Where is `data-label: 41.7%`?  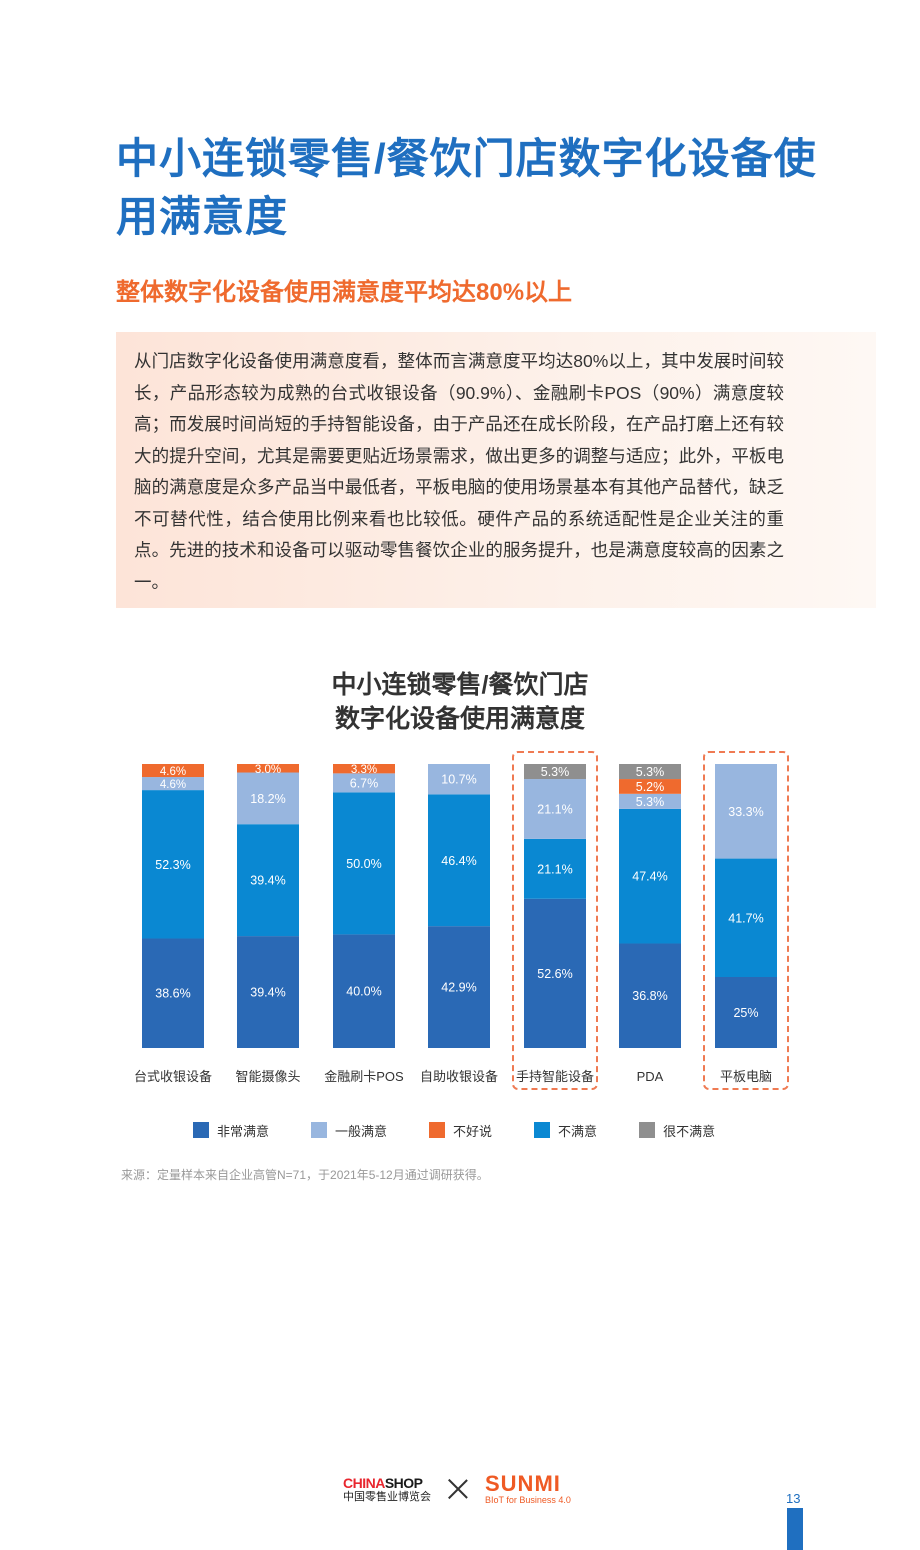 data-label: 41.7% is located at coordinates (745, 918).